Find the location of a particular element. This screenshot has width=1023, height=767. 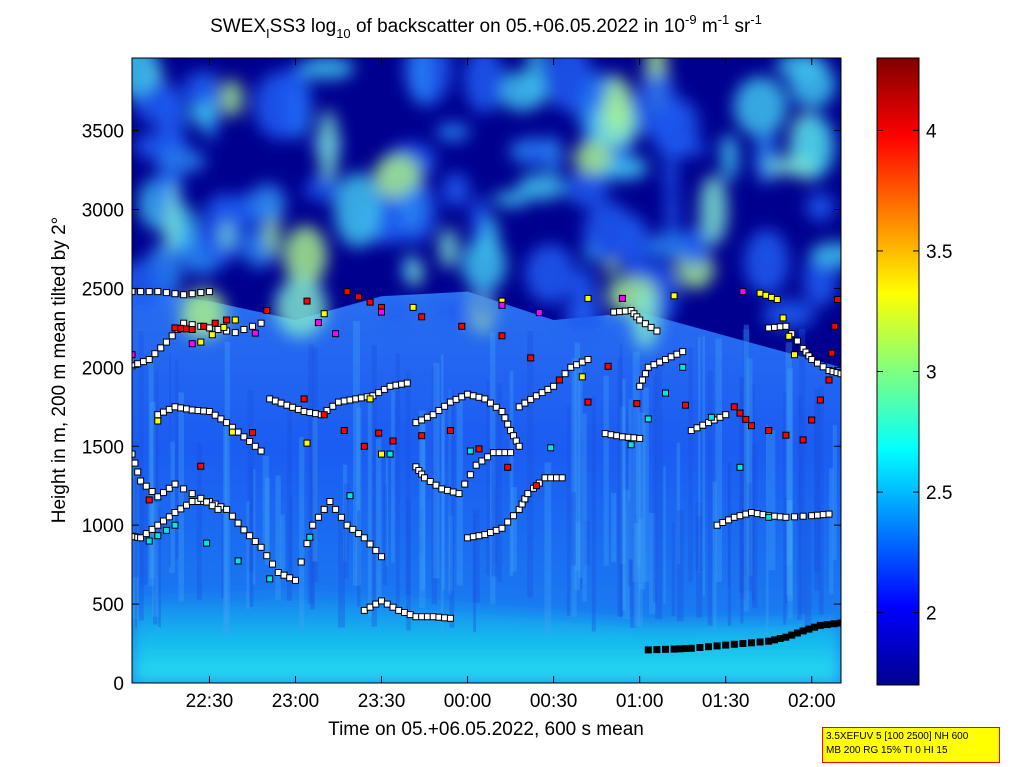

x-tick-label: 01:00 is located at coordinates (640, 701).